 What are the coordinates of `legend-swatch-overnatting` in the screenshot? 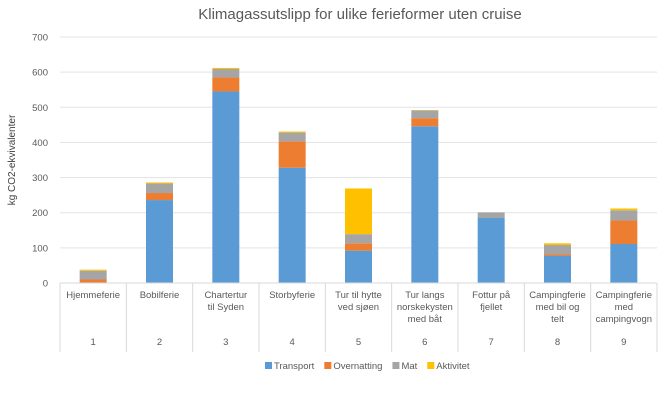 It's located at (328, 365).